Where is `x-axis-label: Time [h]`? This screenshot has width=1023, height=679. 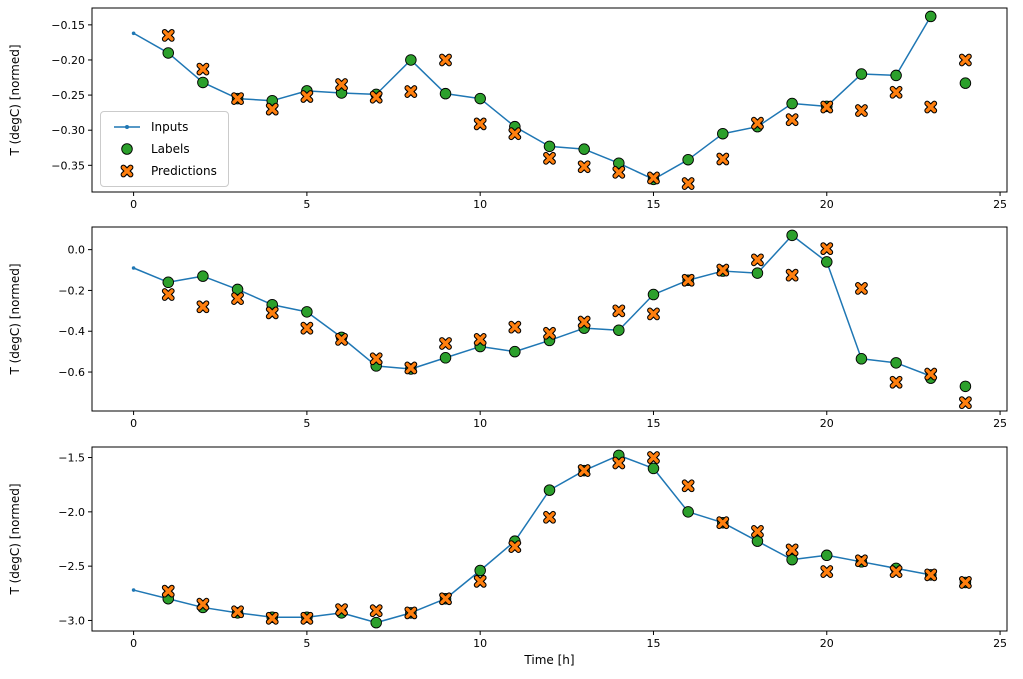
x-axis-label: Time [h] is located at coordinates (549, 660).